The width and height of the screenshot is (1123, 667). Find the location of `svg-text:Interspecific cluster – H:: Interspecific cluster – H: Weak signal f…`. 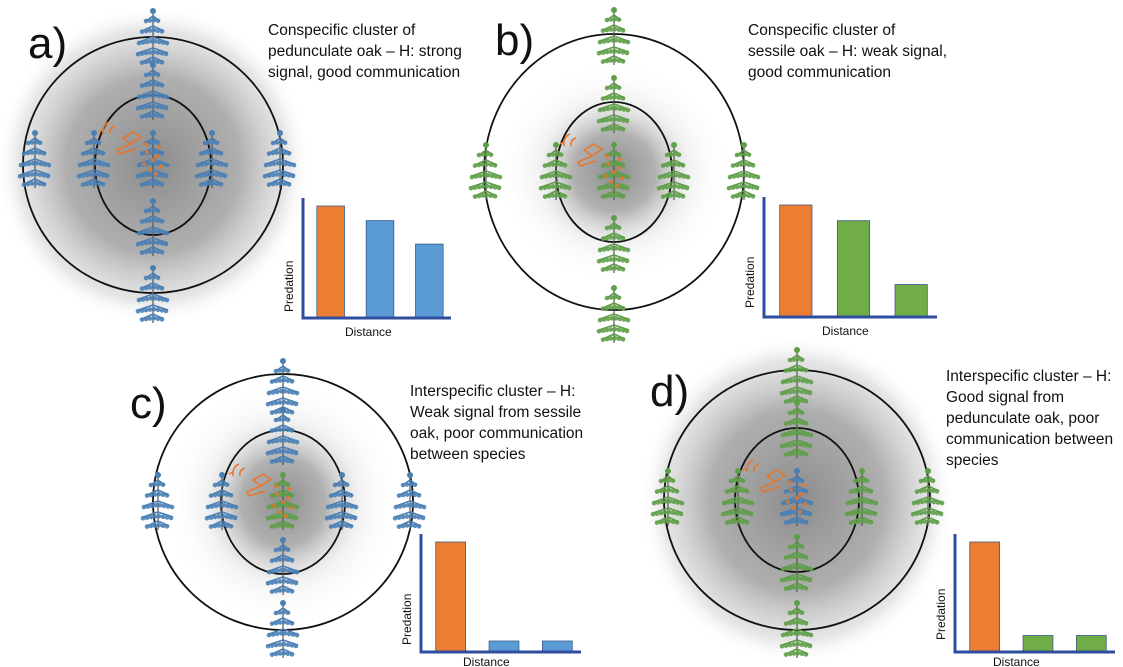

svg-text:Interspecific cluster – H:: Interspecific cluster – H: Weak signal f… is located at coordinates (498, 423).